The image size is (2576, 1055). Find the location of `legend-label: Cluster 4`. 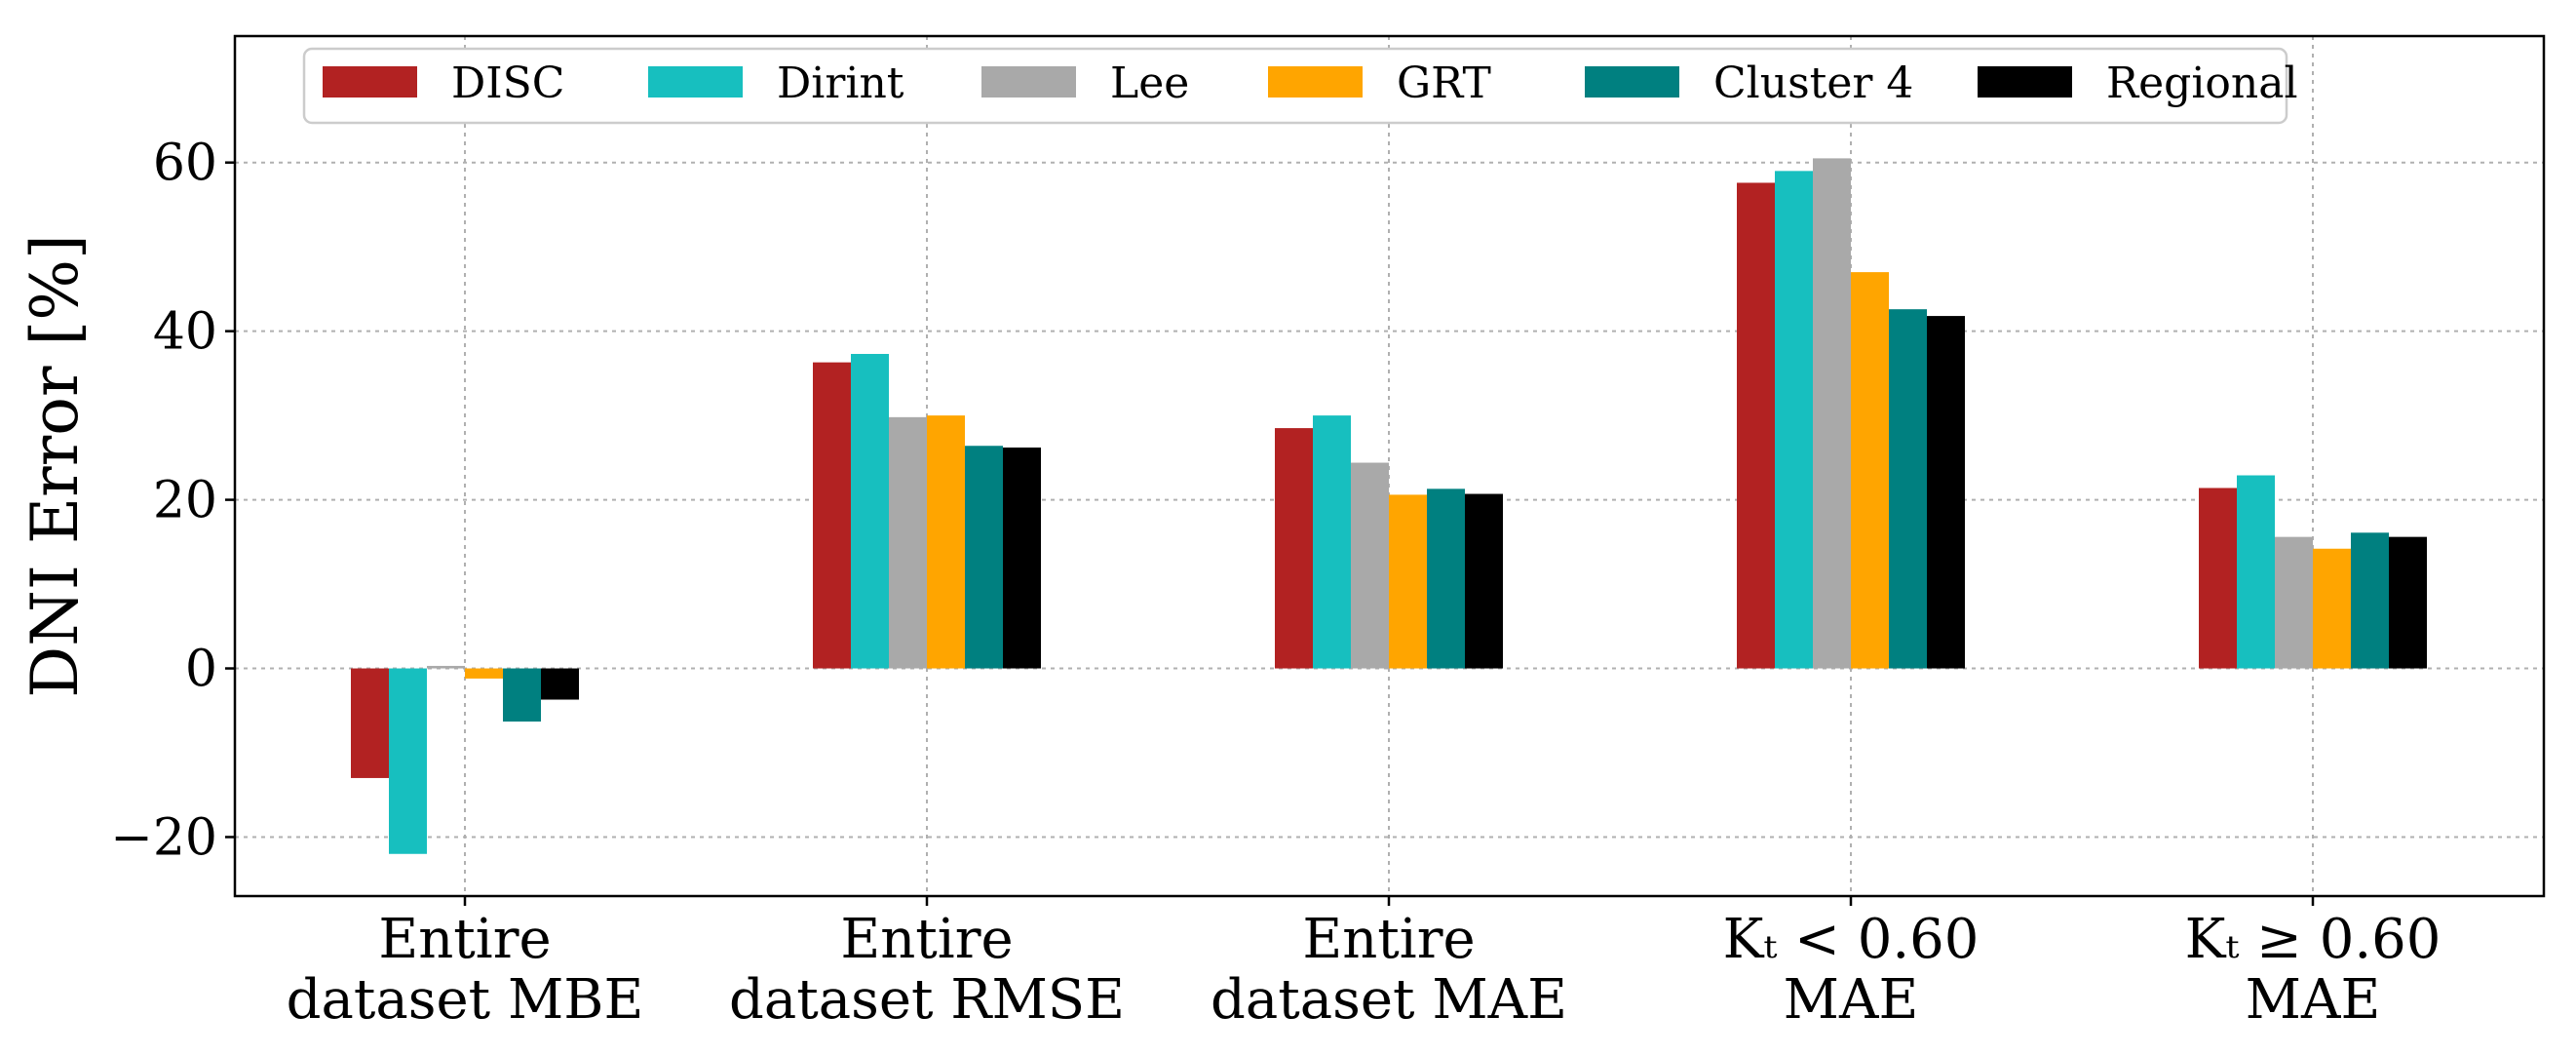

legend-label: Cluster 4 is located at coordinates (1813, 83).